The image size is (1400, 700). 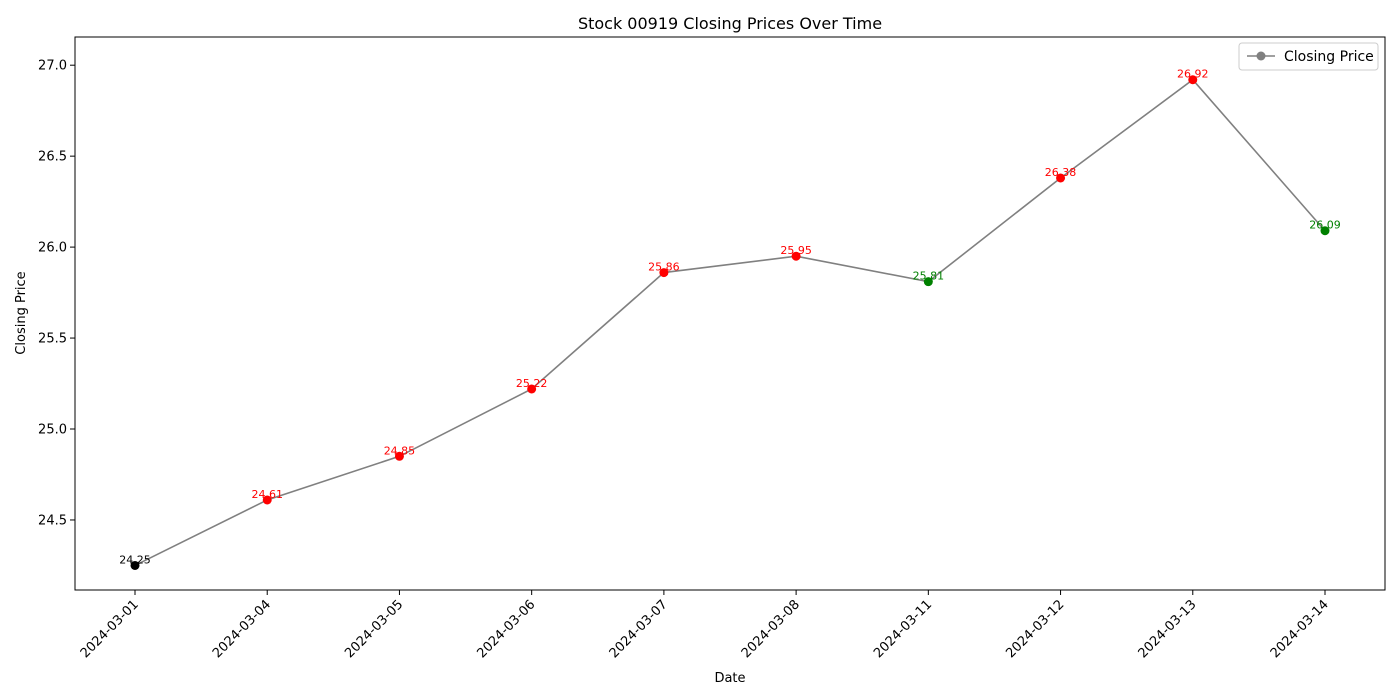 What do you see at coordinates (52, 66) in the screenshot?
I see `y-tick-label: 27.0` at bounding box center [52, 66].